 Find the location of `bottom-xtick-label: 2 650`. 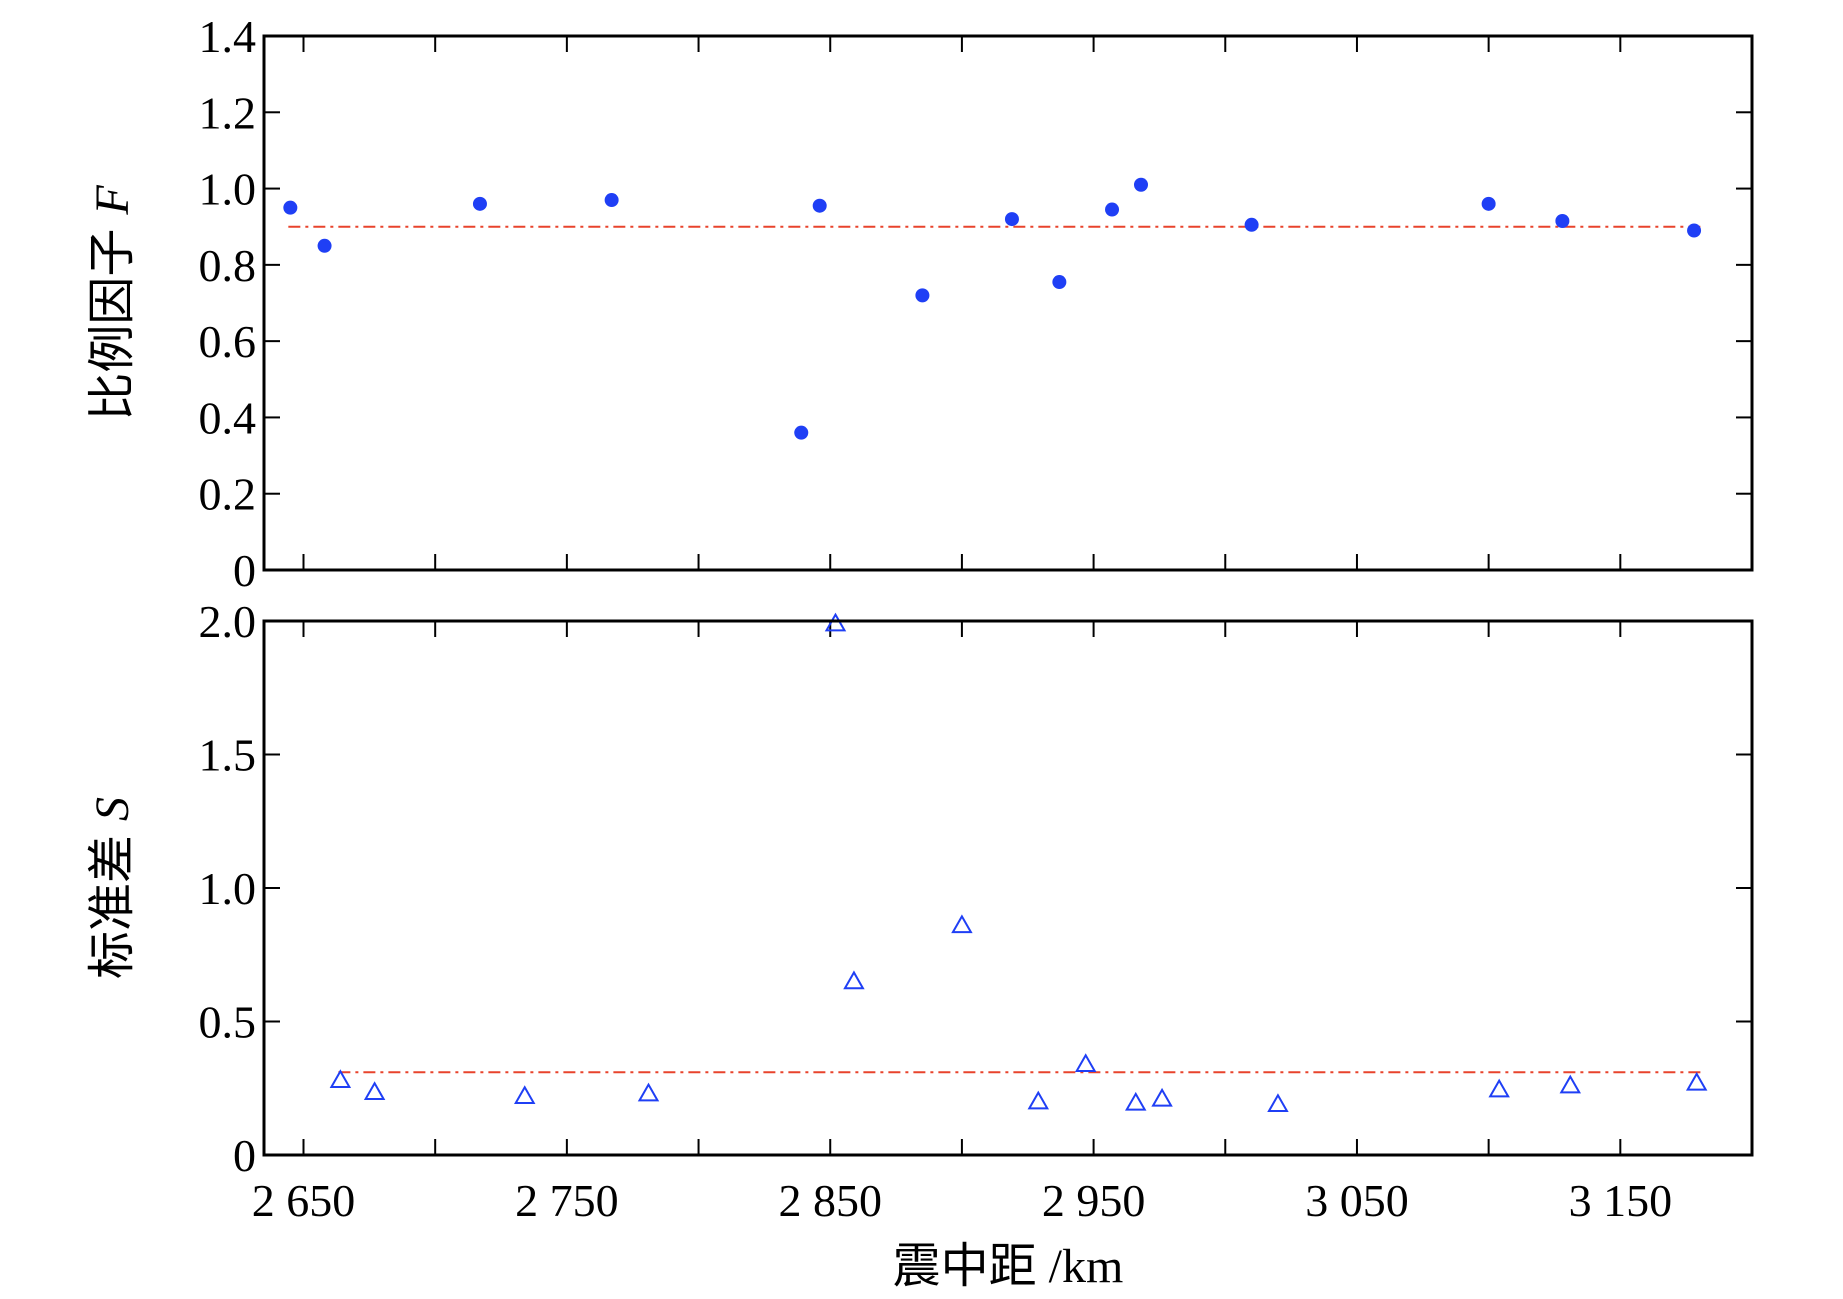

bottom-xtick-label: 2 650 is located at coordinates (304, 1200).